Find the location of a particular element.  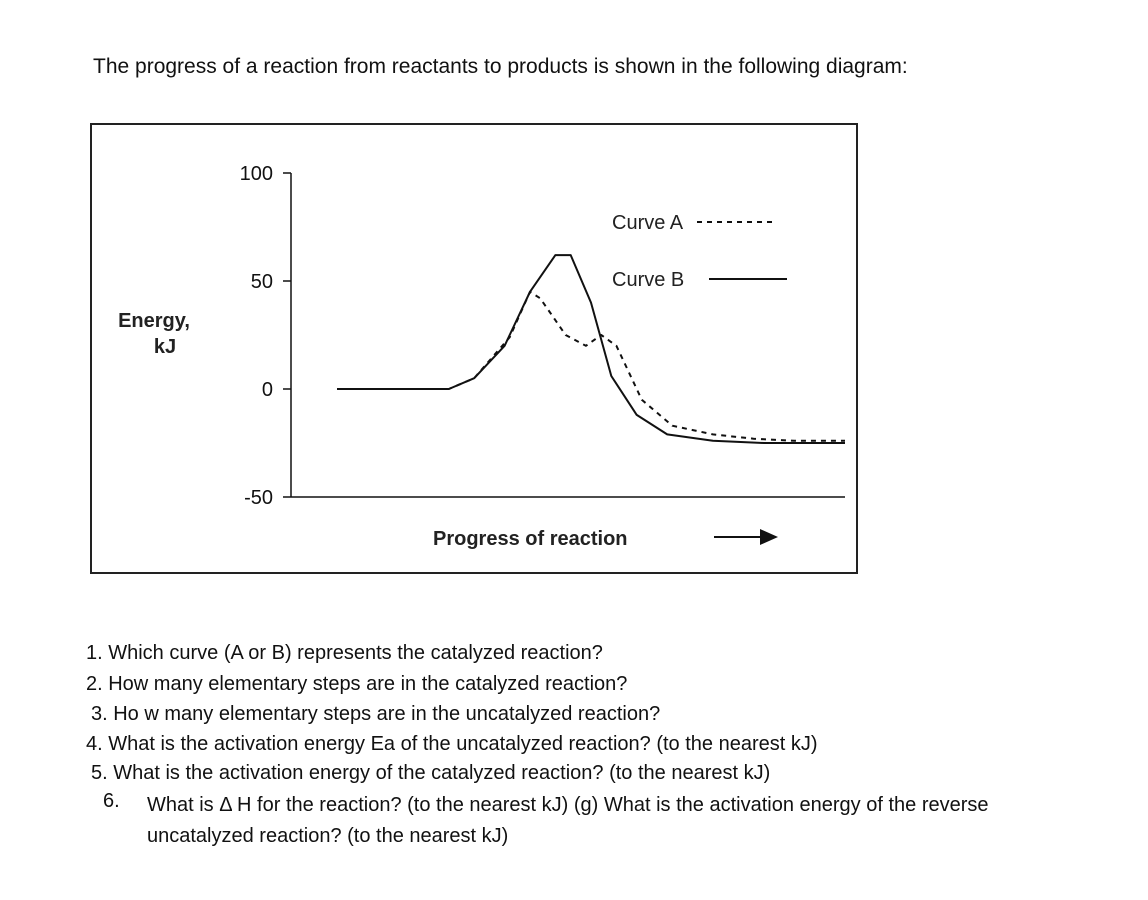

y-tick-label: 50 is located at coordinates (262, 282).